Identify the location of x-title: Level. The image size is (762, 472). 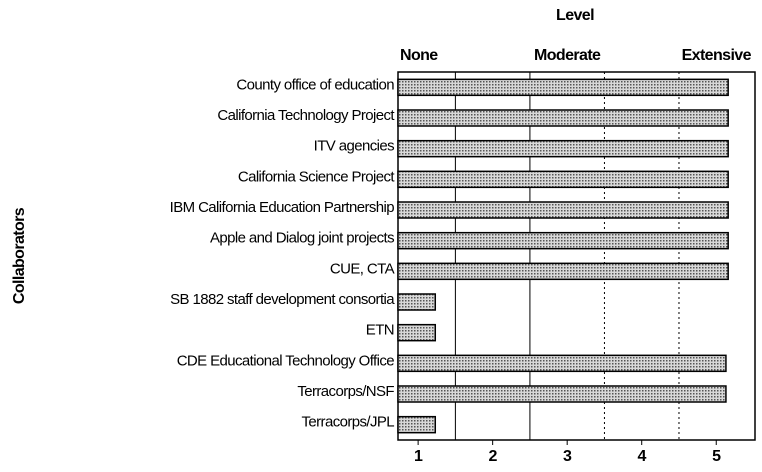
(575, 15).